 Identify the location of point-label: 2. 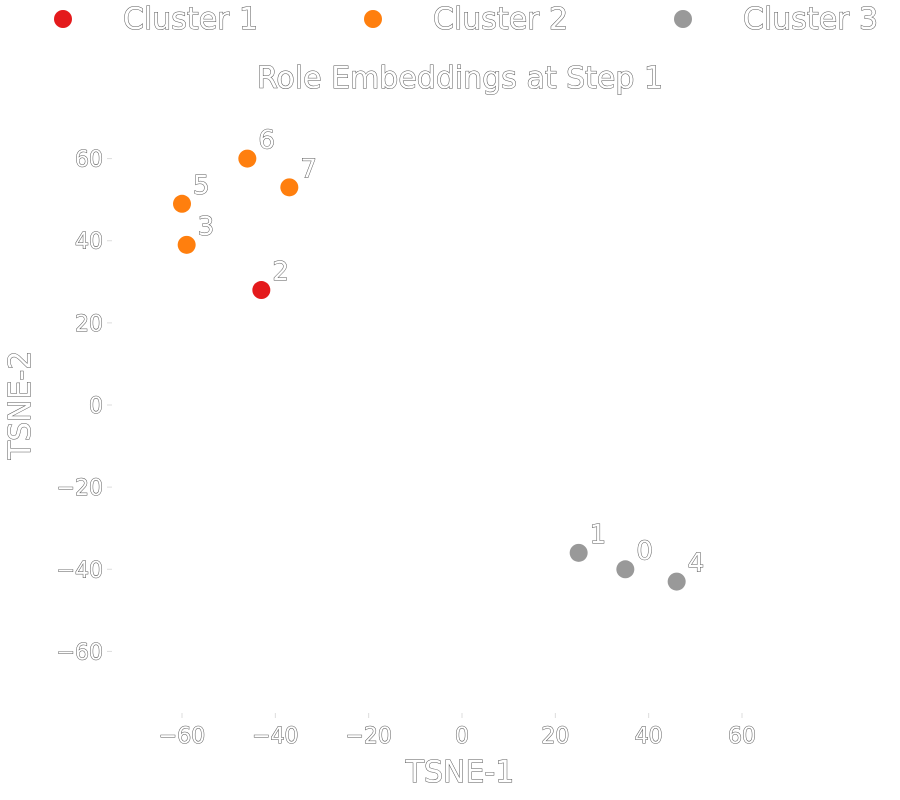
(280, 272).